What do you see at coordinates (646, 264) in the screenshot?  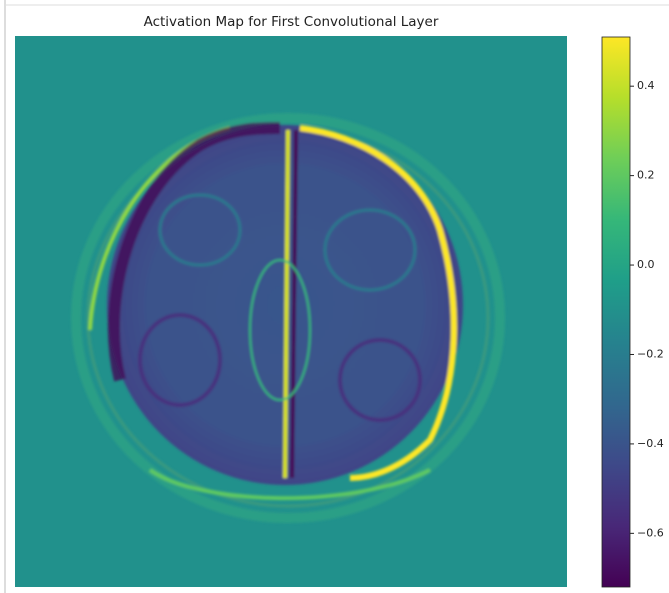 I see `colorbar-tick-label: 0.0` at bounding box center [646, 264].